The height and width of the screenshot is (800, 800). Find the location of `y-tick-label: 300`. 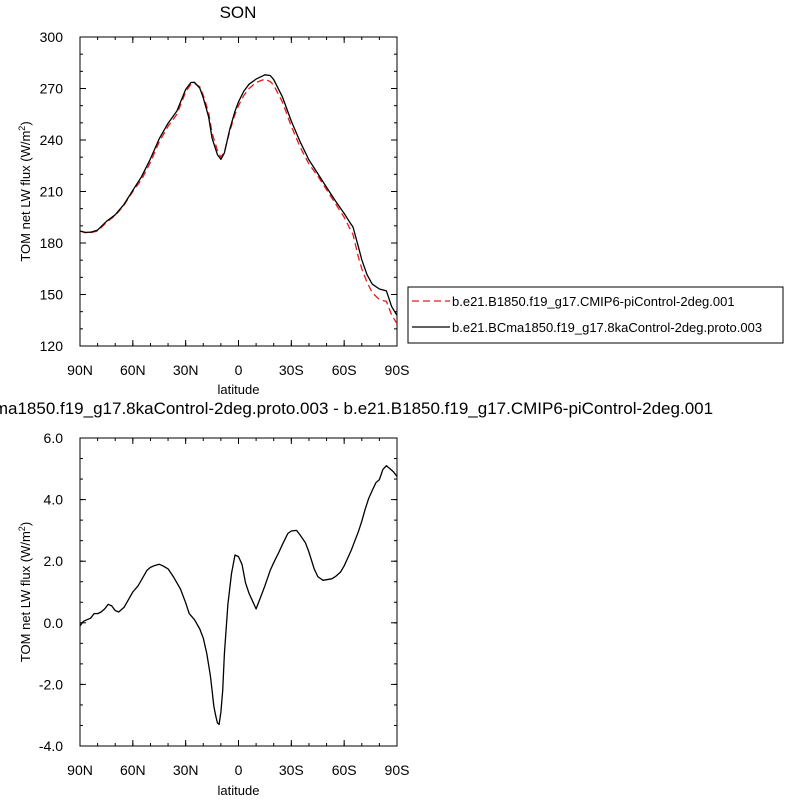

y-tick-label: 300 is located at coordinates (52, 37).